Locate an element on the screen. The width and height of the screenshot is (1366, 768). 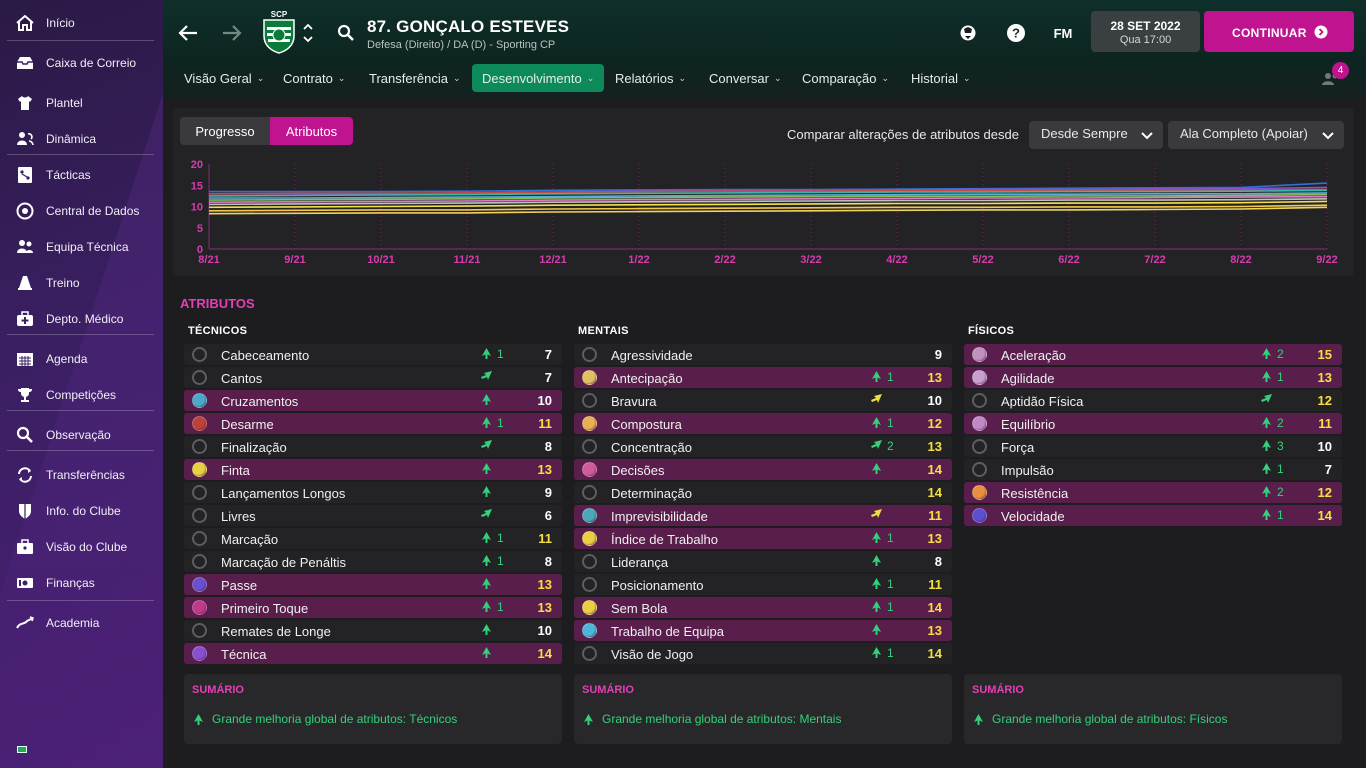
x-tick-label: 7/22 is located at coordinates (1154, 260).